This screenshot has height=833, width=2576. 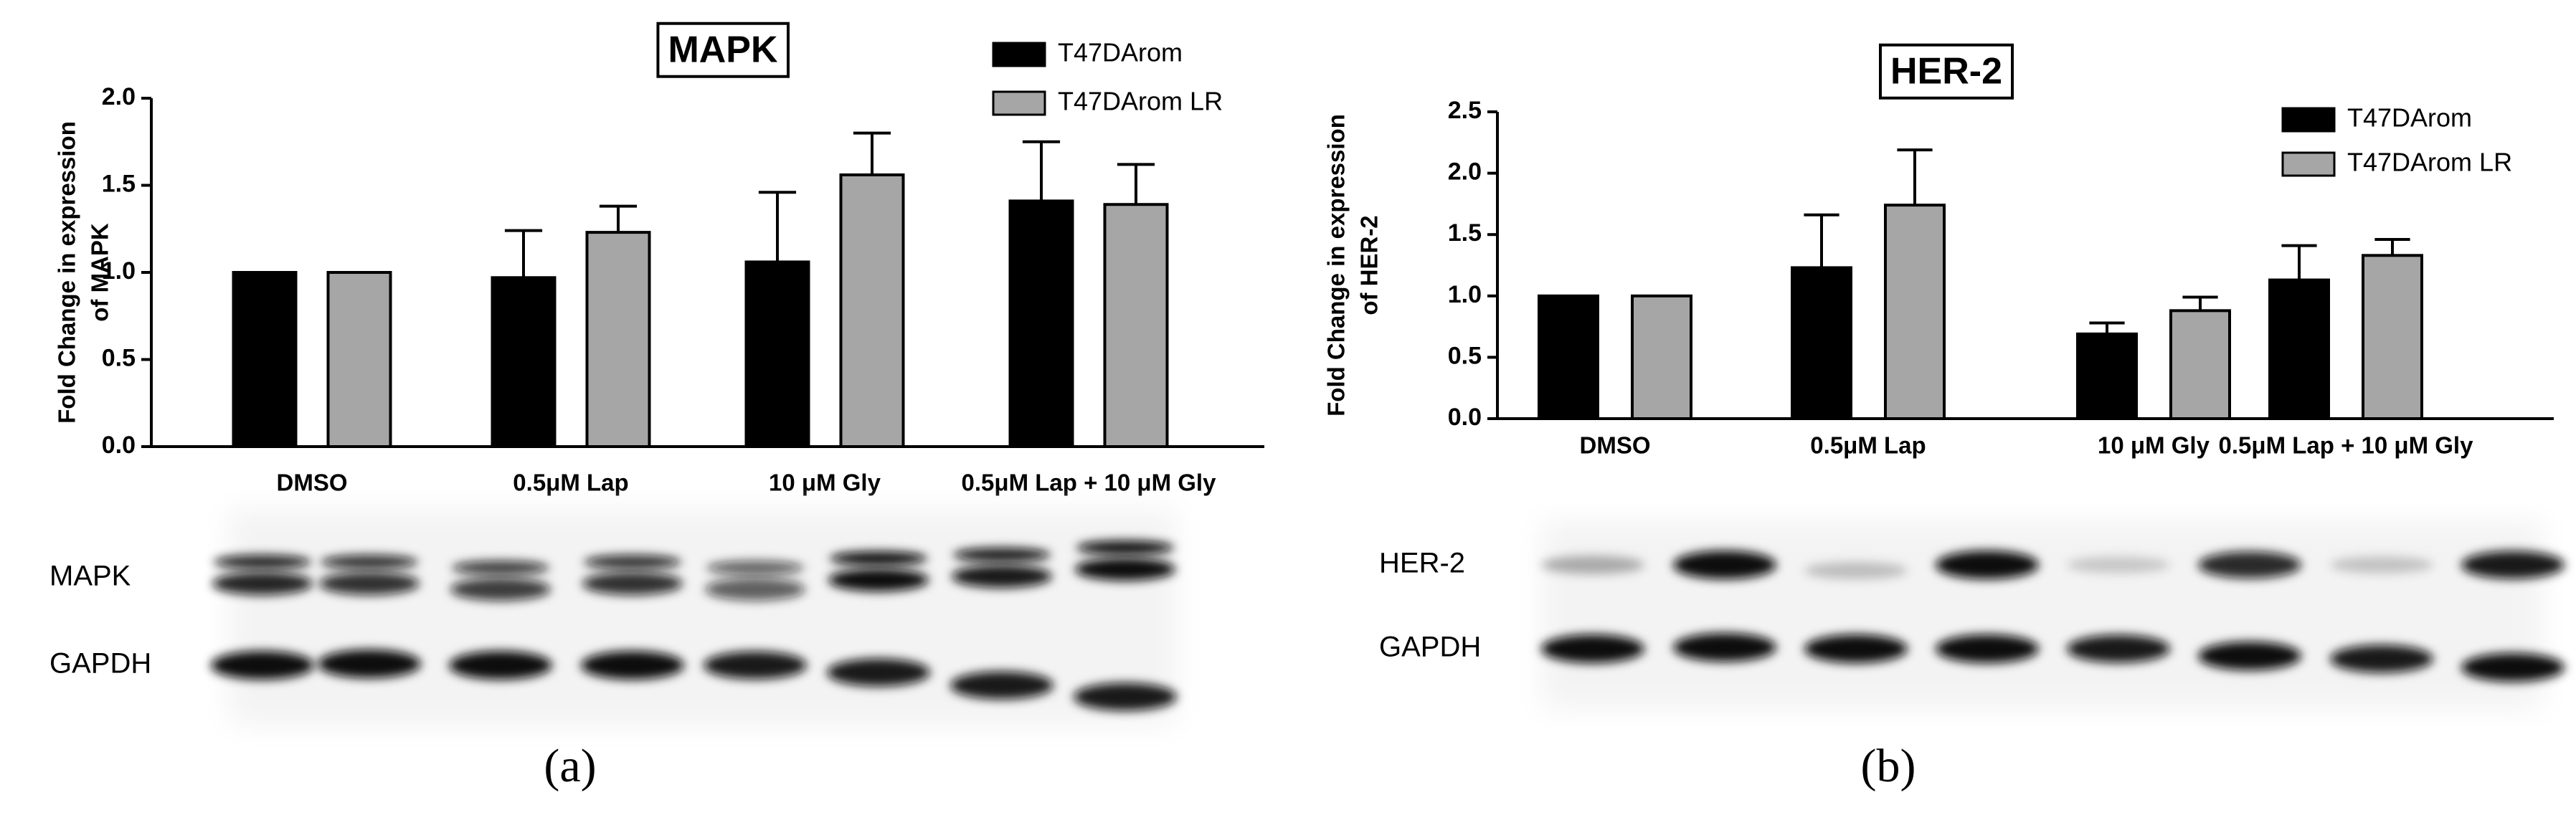 I want to click on y-axis-label: of MAPK, so click(x=100, y=272).